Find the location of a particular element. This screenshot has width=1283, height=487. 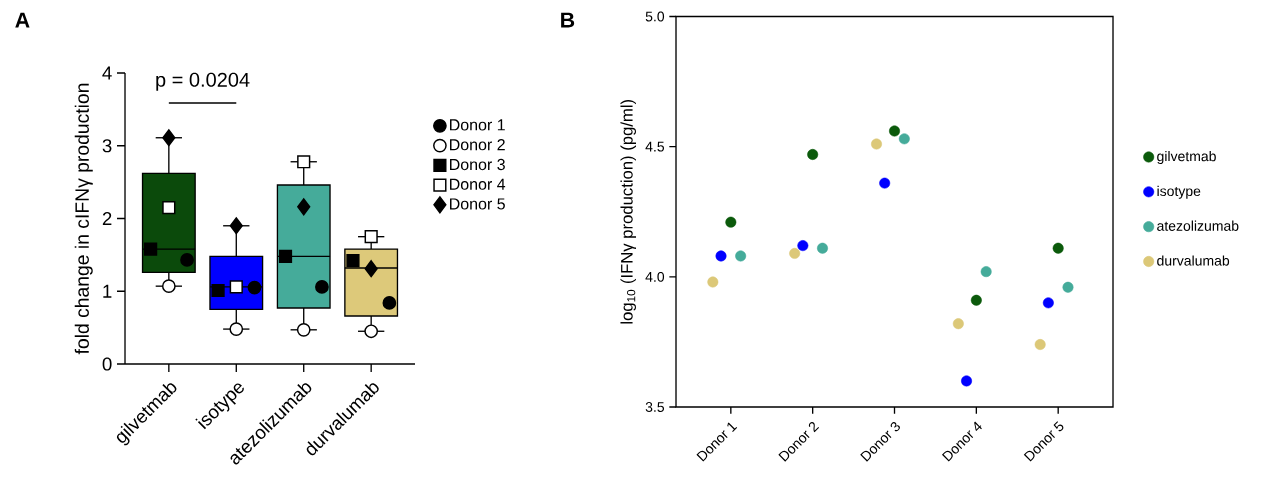

y-axis-title: log$_{10}$ (IFNγ production) (pg/ml) is located at coordinates (628, 211).